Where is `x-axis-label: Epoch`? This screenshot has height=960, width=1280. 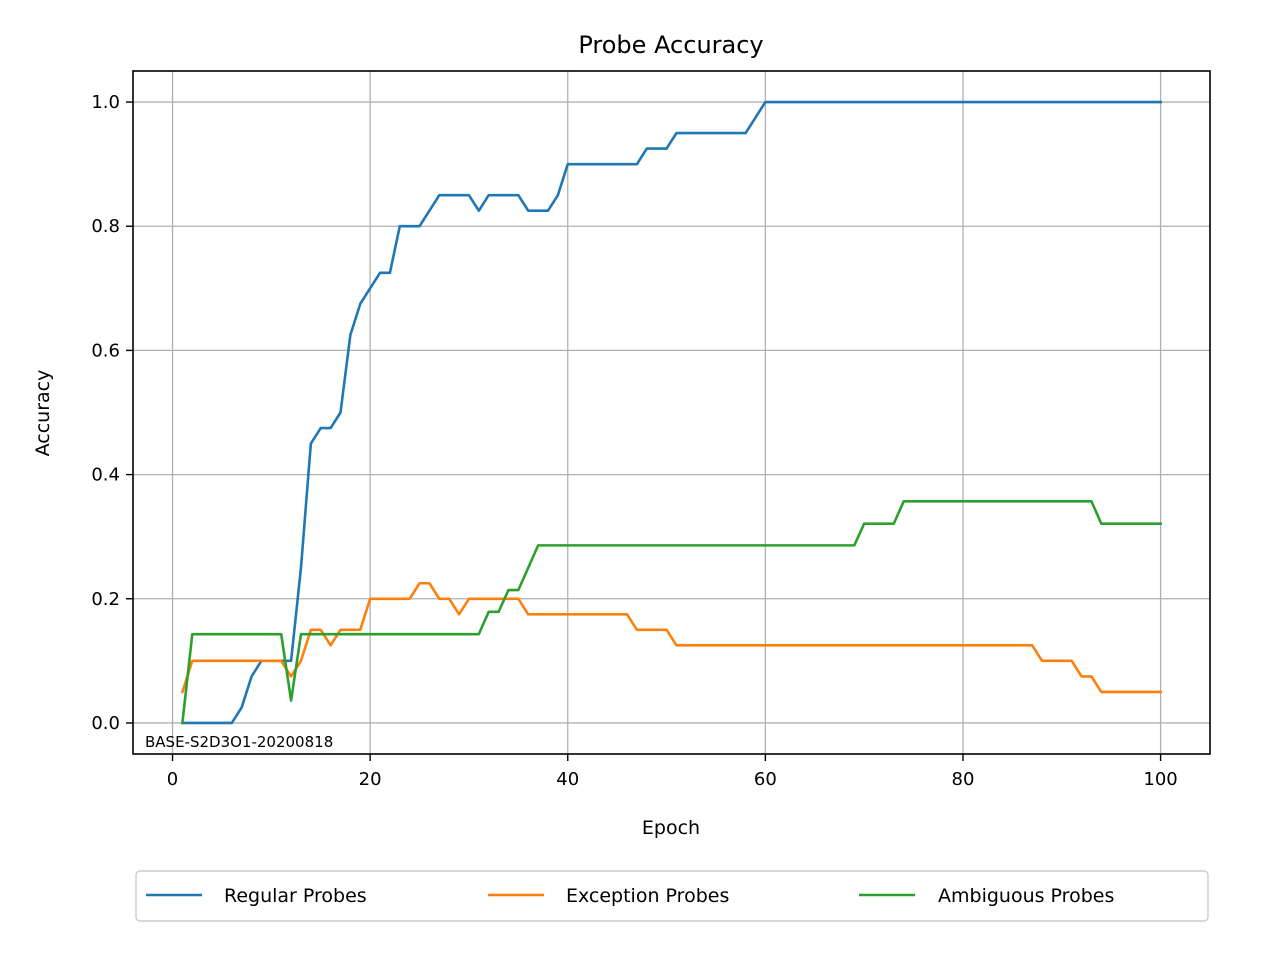
x-axis-label: Epoch is located at coordinates (671, 828).